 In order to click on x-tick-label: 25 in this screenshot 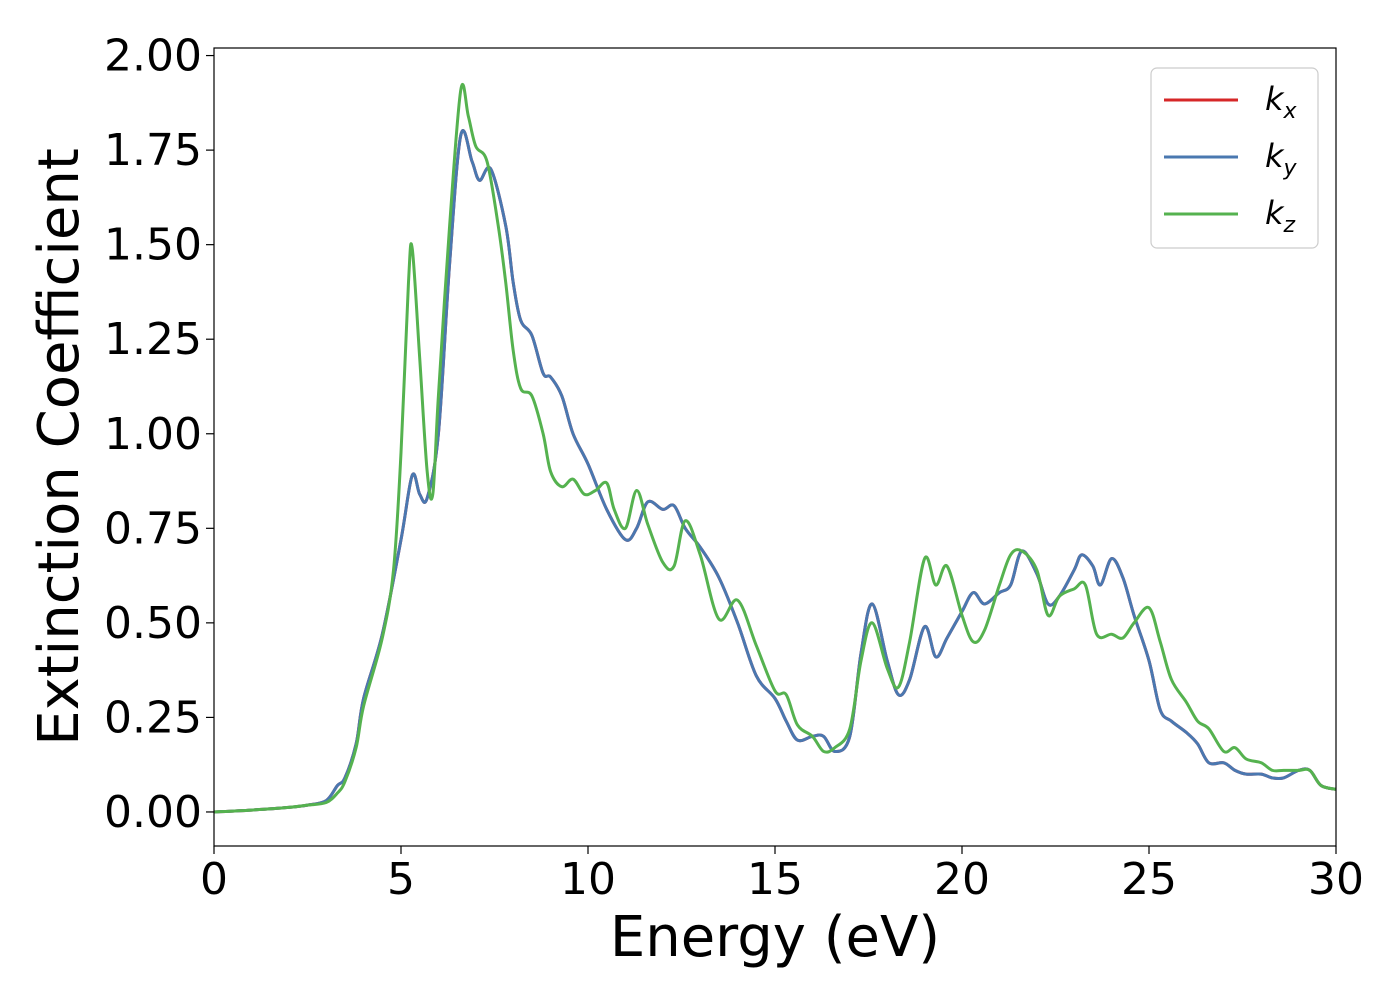, I will do `click(1149, 879)`.